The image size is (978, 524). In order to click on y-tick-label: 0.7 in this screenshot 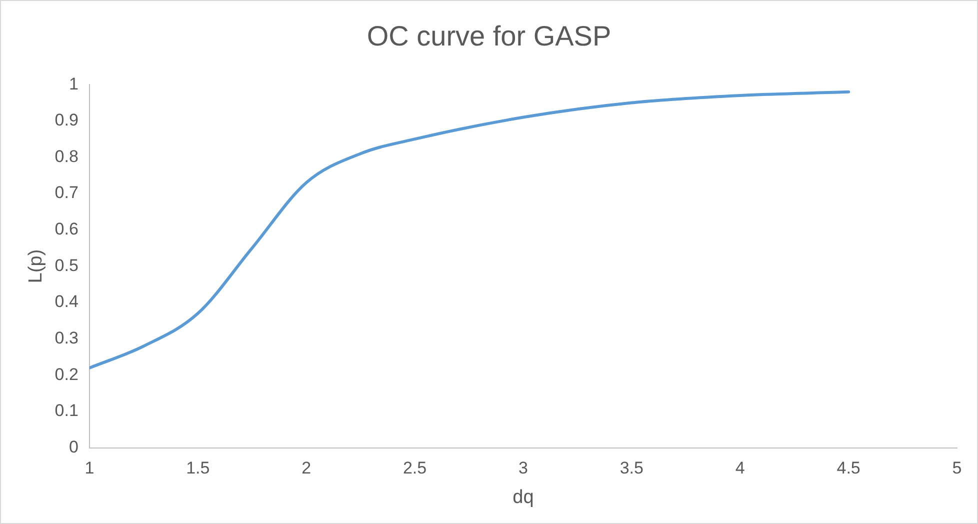, I will do `click(66, 192)`.